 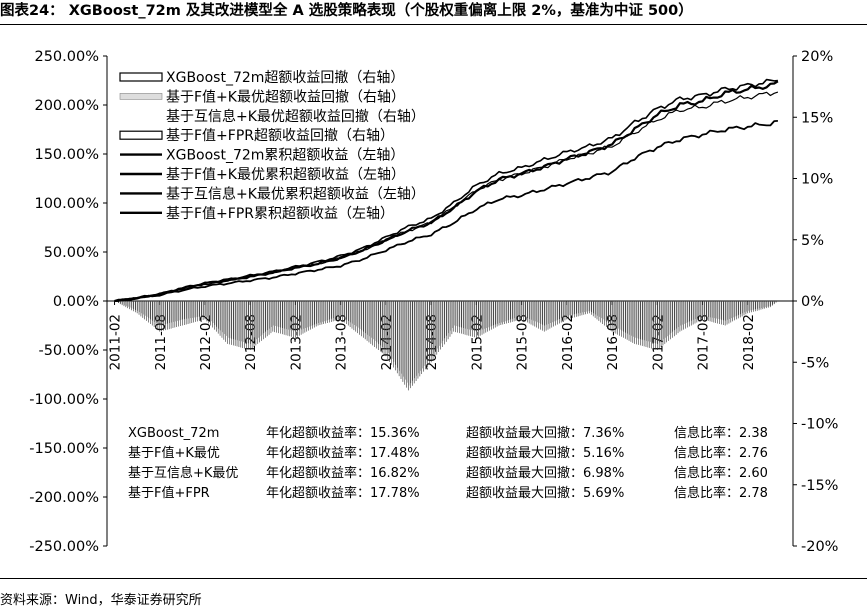 What do you see at coordinates (523, 342) in the screenshot?
I see `x-tick-label: 2015-08` at bounding box center [523, 342].